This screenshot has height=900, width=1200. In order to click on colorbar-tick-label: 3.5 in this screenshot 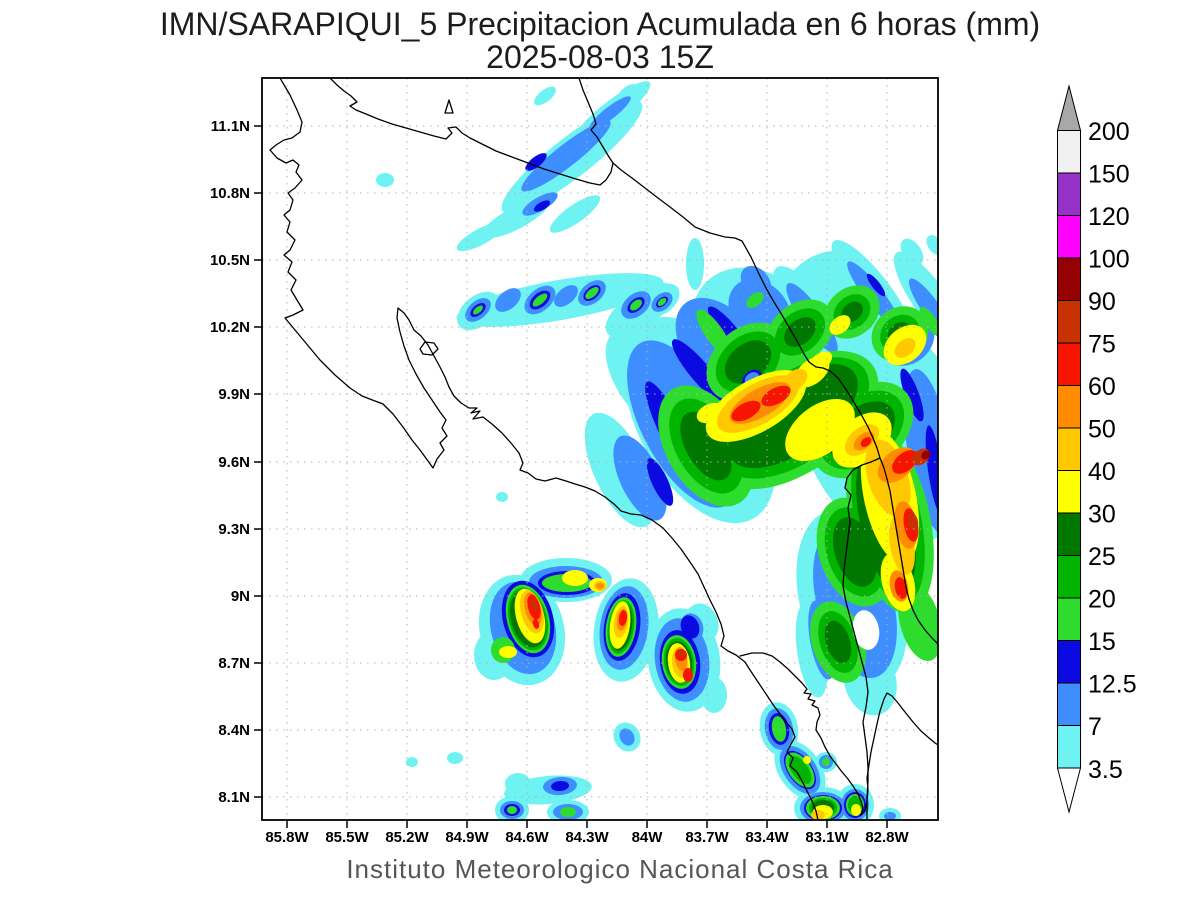, I will do `click(1105, 770)`.